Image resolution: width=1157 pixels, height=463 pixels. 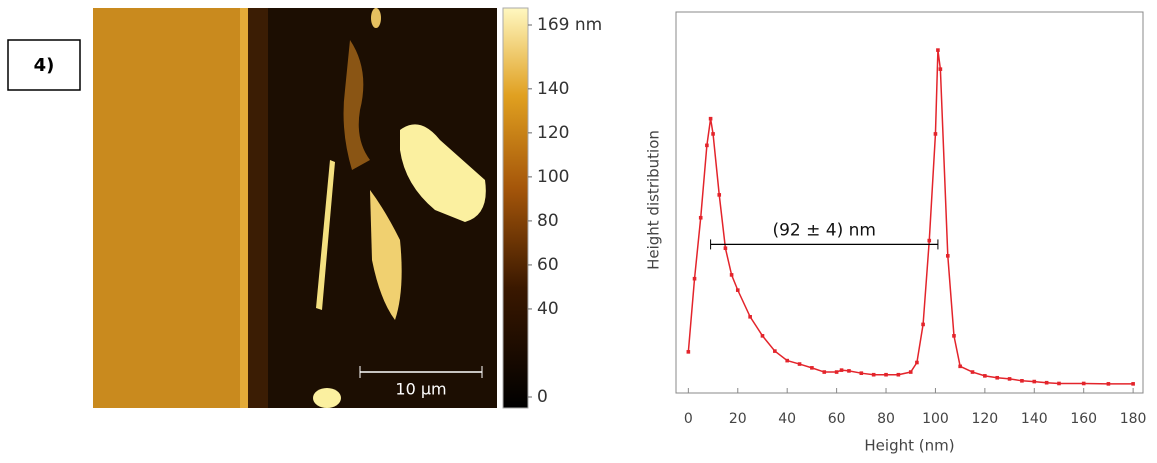 What do you see at coordinates (420, 389) in the screenshot?
I see `scale-bar-label: 10 µm` at bounding box center [420, 389].